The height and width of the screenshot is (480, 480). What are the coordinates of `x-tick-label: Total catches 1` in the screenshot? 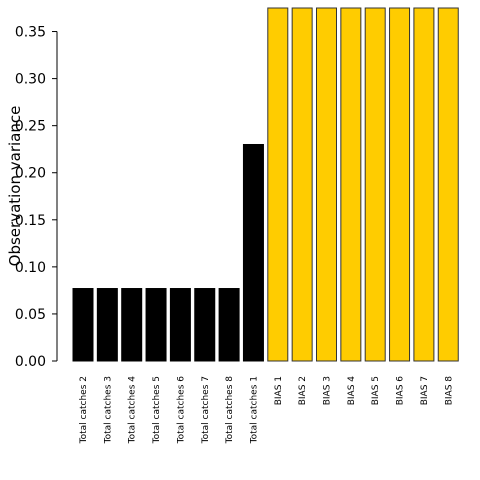 It's located at (254, 410).